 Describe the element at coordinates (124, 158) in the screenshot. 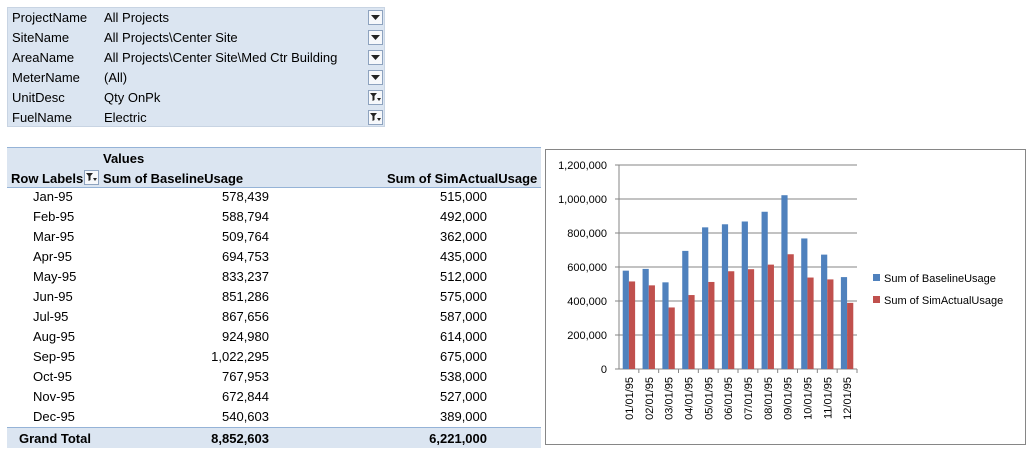

I see `values-header: Values` at that location.